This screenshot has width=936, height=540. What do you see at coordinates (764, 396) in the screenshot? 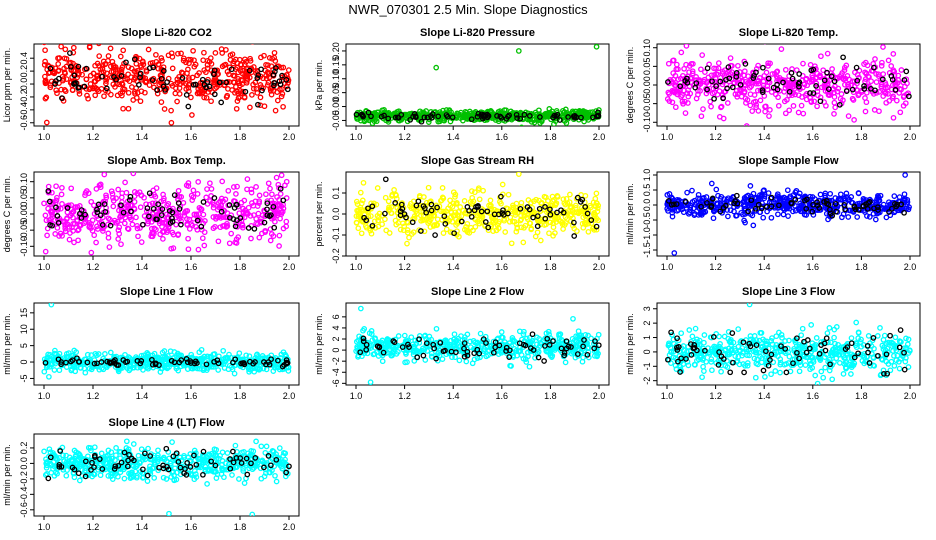
I see `x-tick-label: 1.4` at bounding box center [764, 396].